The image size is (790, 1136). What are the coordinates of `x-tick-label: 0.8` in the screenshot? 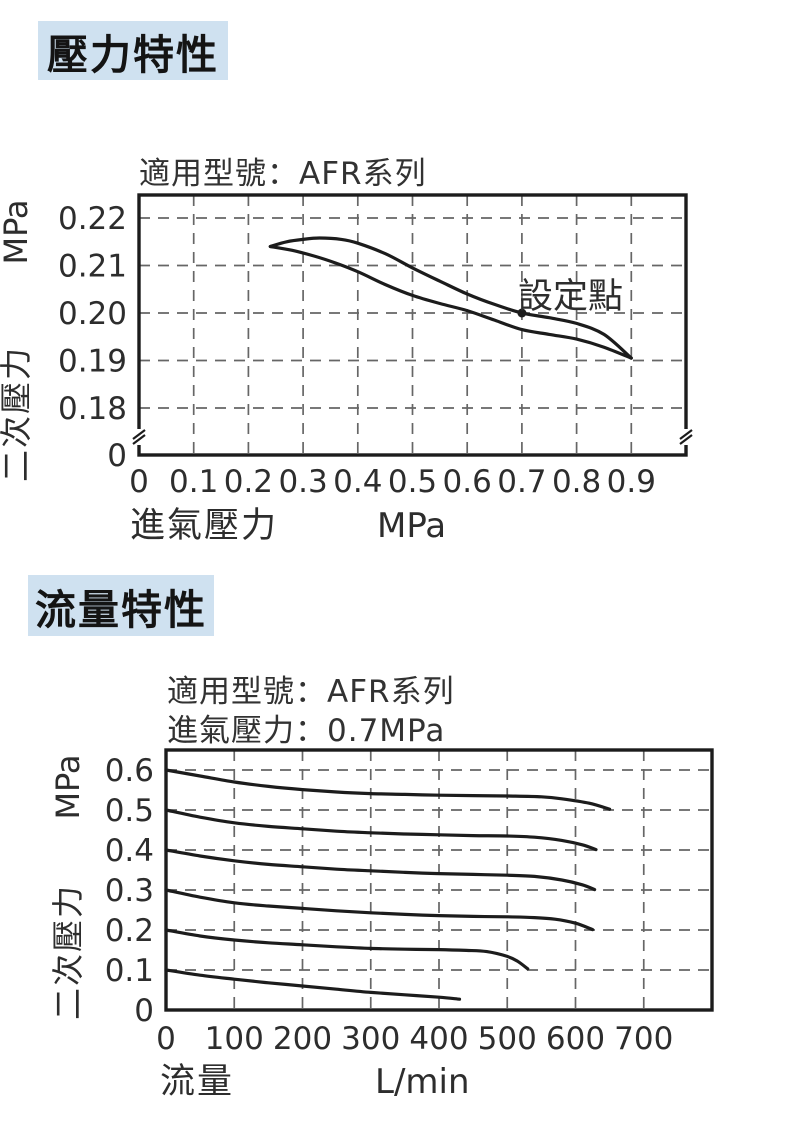 It's located at (576, 482).